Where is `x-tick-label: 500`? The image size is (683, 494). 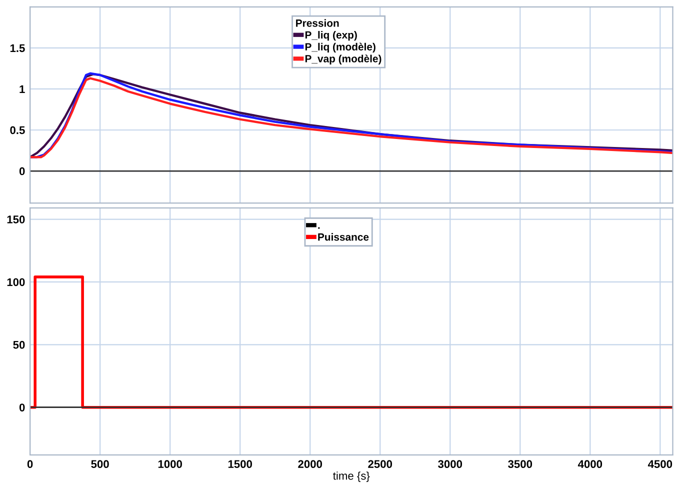 x-tick-label: 500 is located at coordinates (100, 464).